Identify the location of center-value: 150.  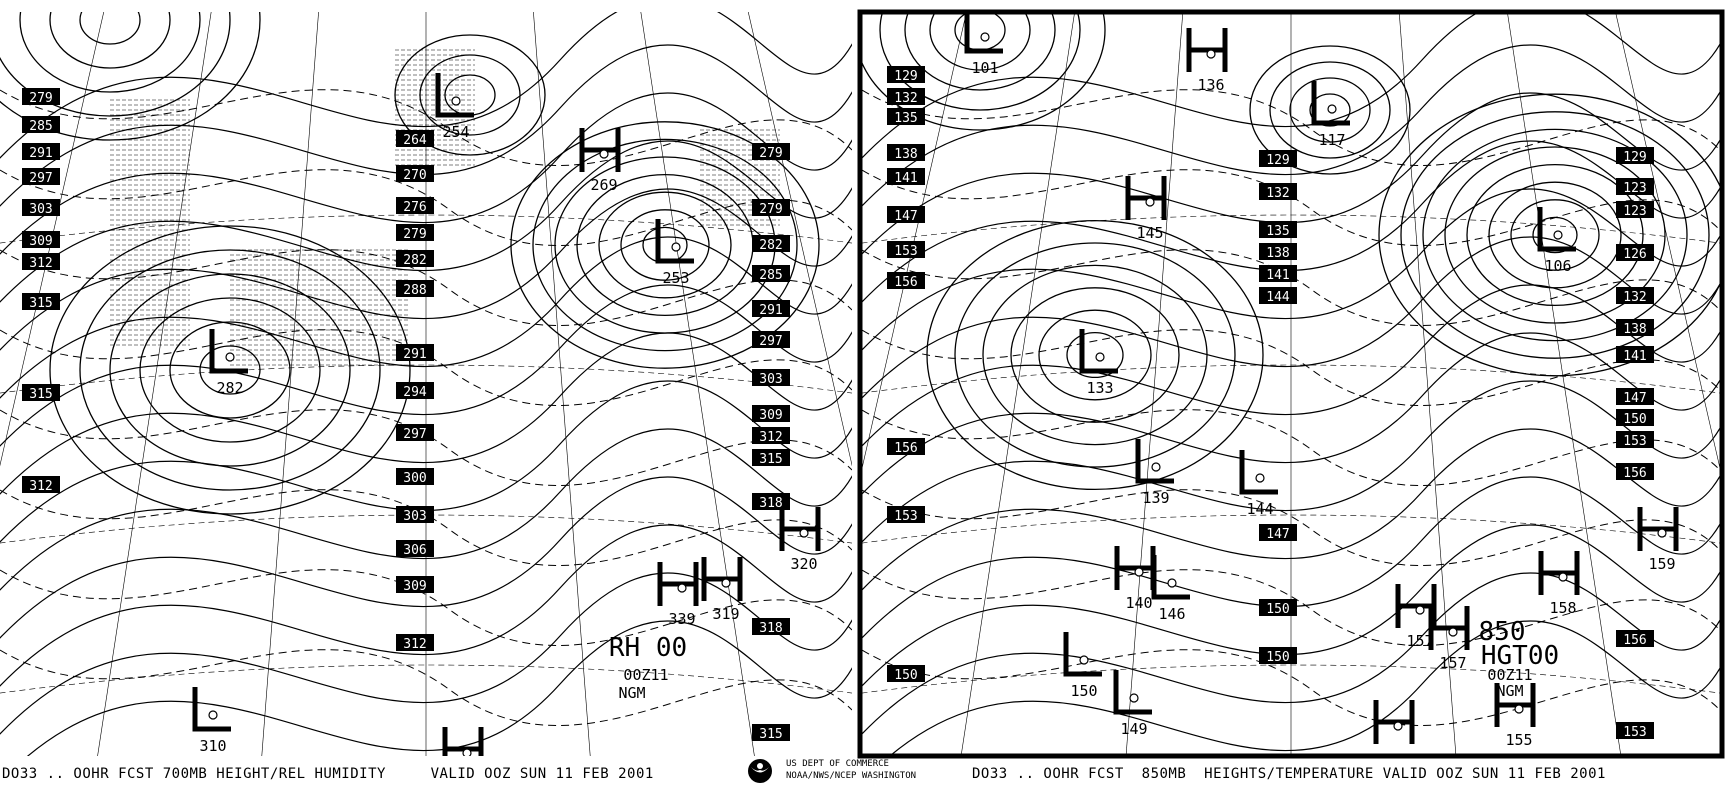
(1083, 691).